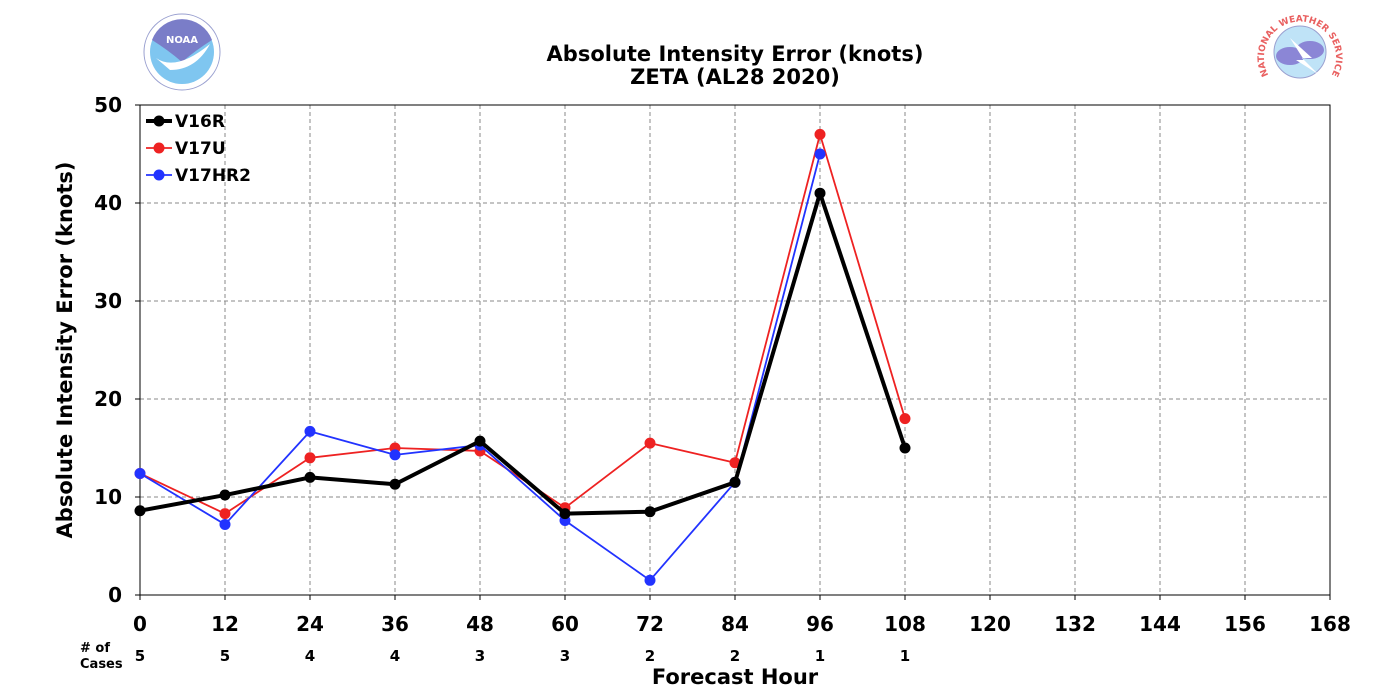 The height and width of the screenshot is (700, 1400). Describe the element at coordinates (108, 497) in the screenshot. I see `y-tick-label: 10` at that location.